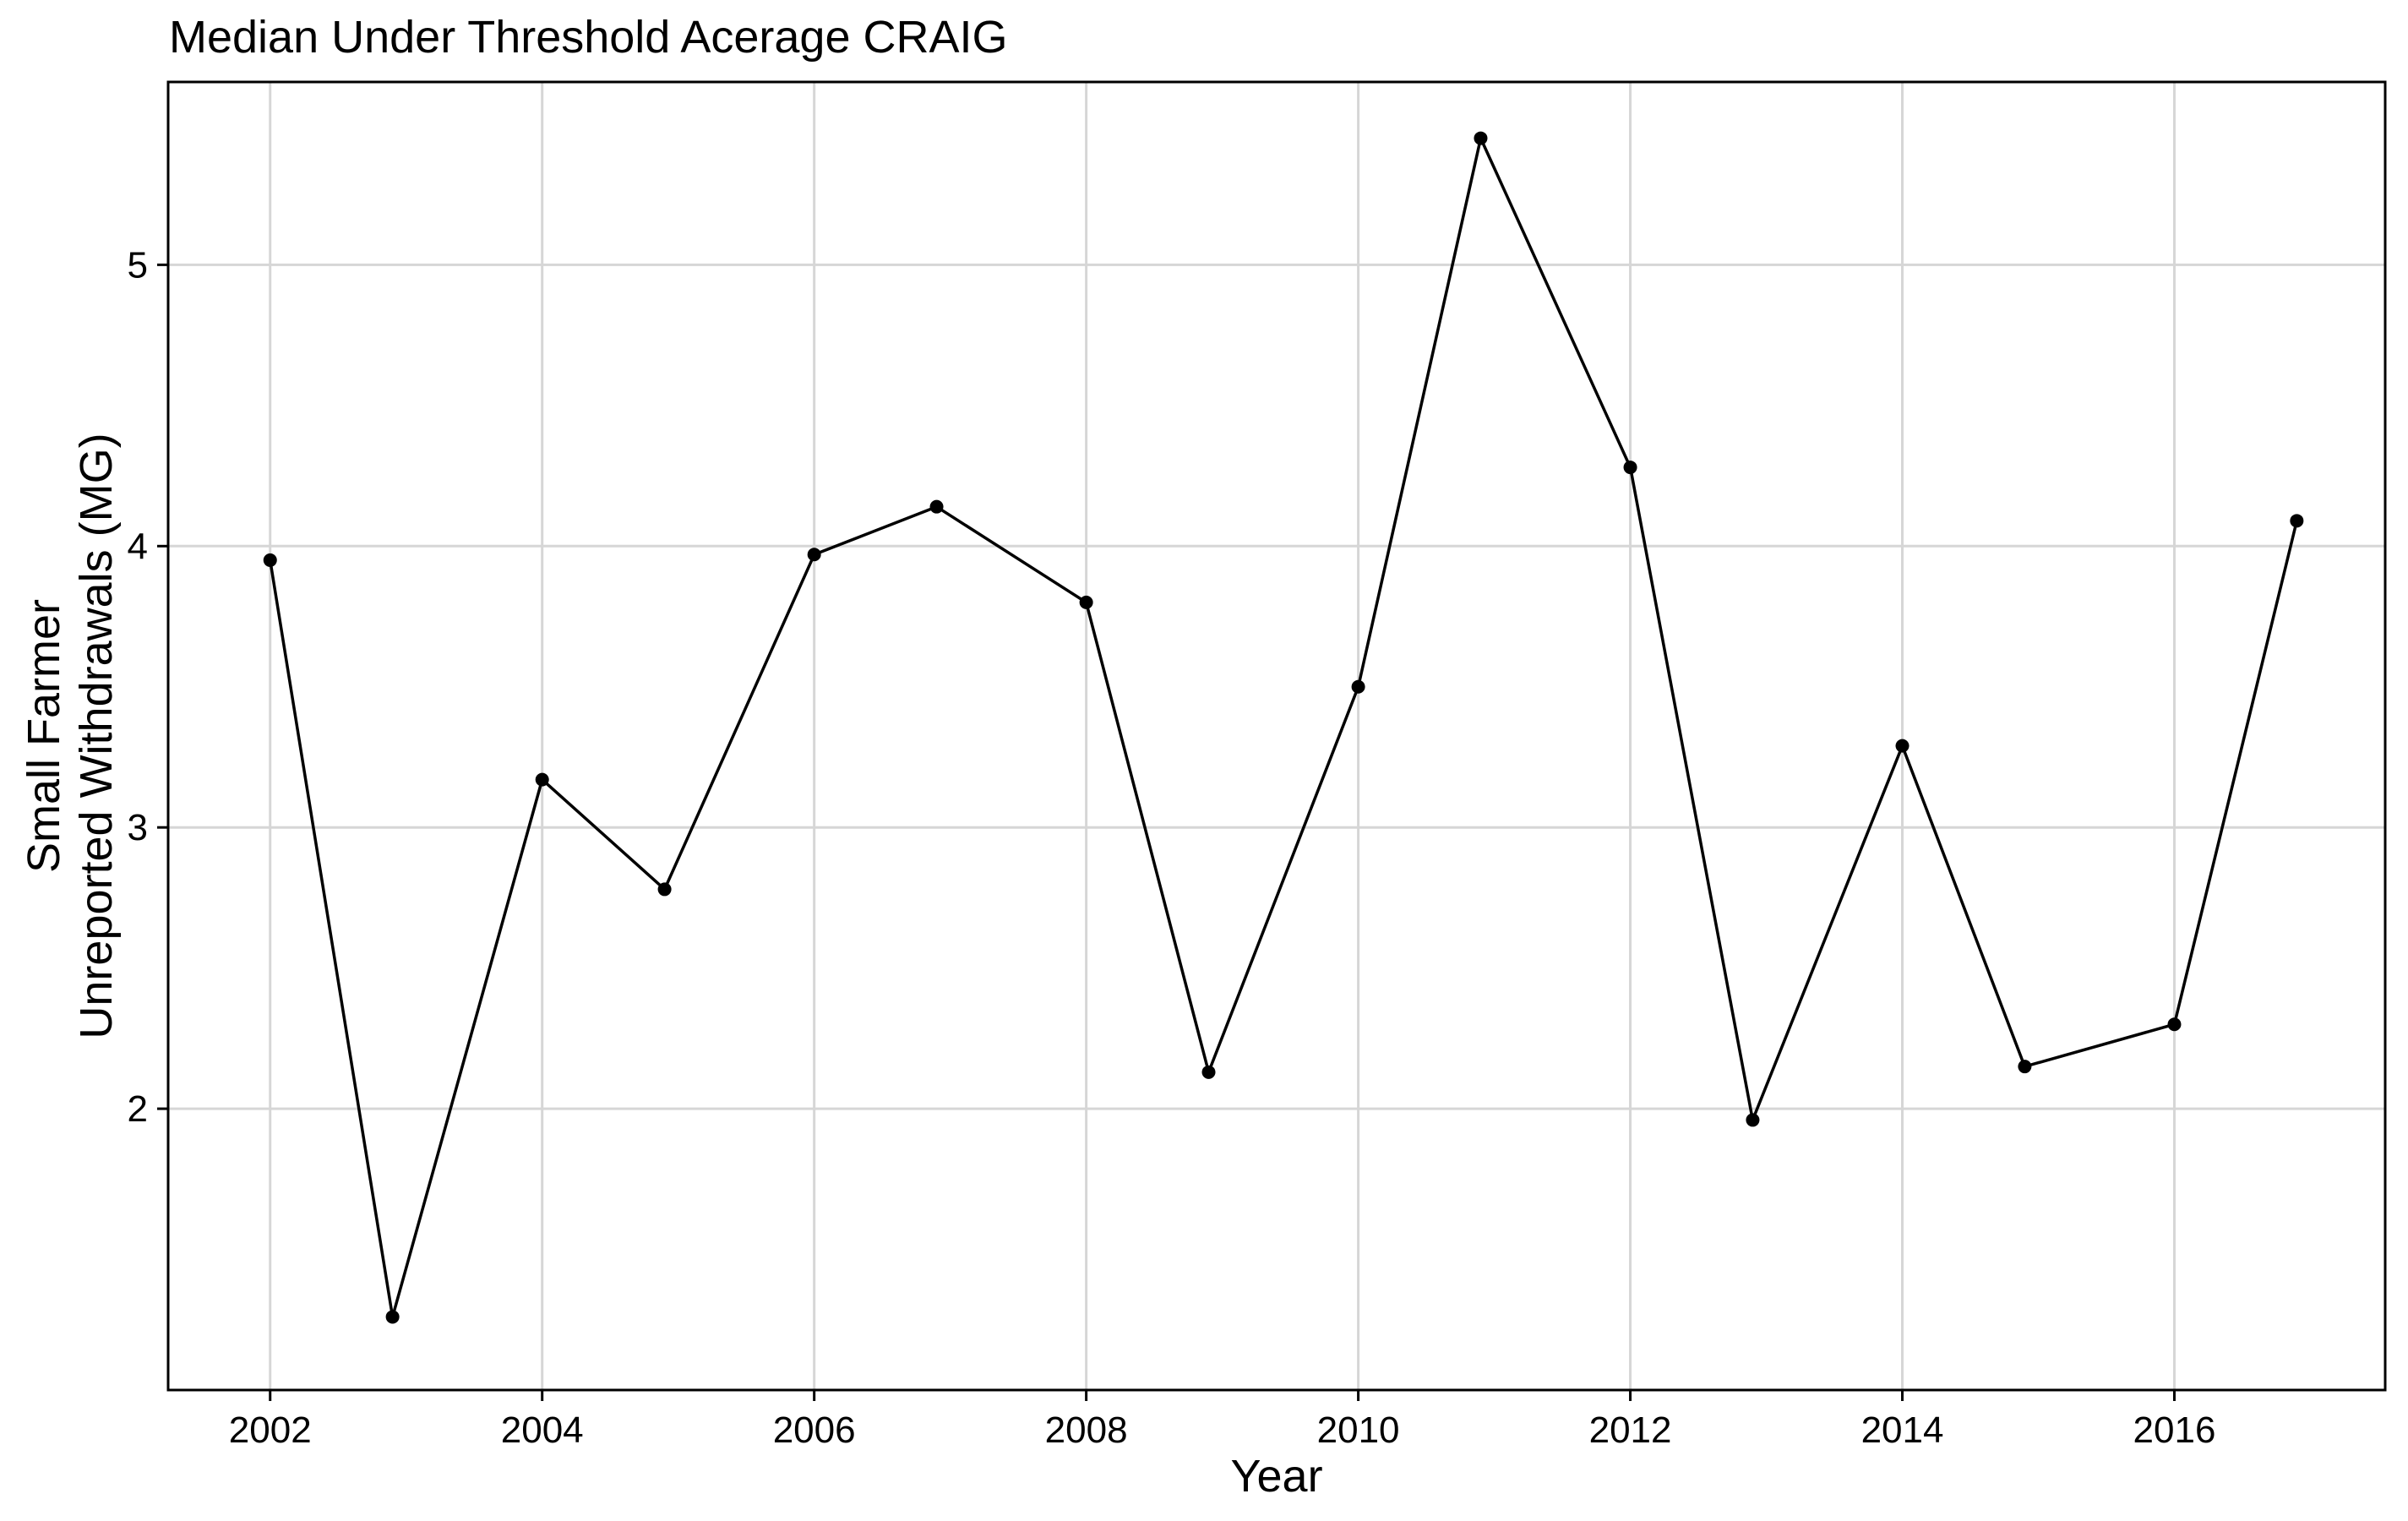 The height and width of the screenshot is (1521, 2408). I want to click on y-axis-title-line-0: Small Farmer, so click(44, 736).